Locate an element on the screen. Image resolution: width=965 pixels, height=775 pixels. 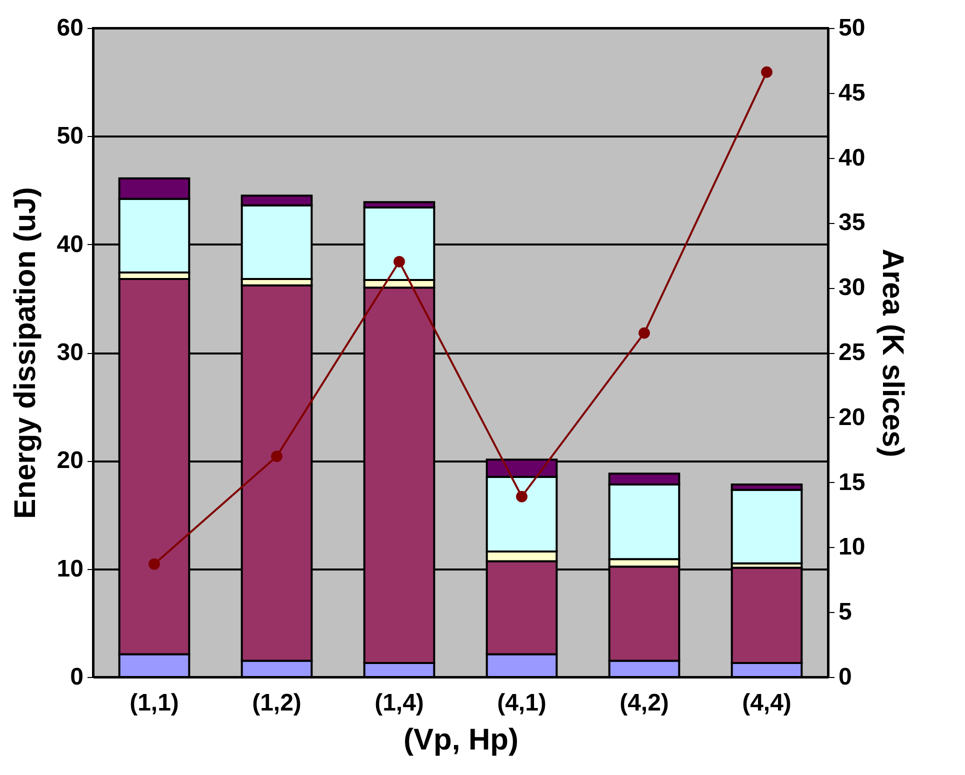
y2-tick-label: 15 is located at coordinates (852, 482).